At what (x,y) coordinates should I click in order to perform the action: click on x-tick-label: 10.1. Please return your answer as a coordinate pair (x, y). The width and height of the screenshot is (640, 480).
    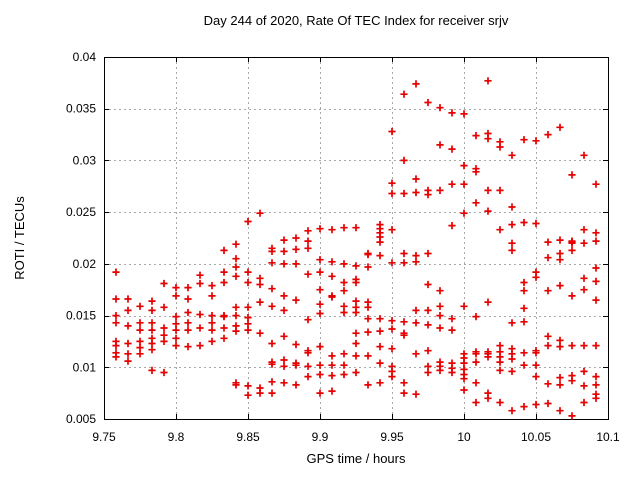
    Looking at the image, I should click on (608, 437).